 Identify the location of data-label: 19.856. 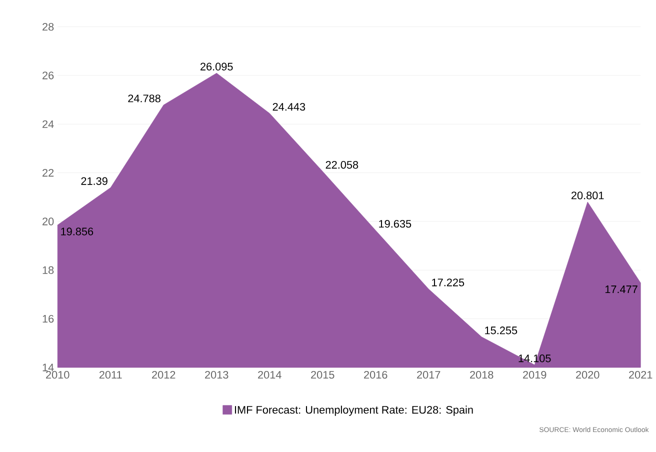
(77, 232).